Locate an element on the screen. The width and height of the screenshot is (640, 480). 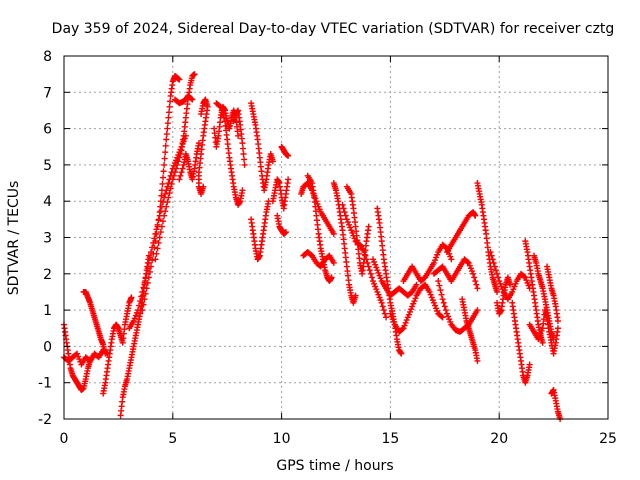
series-arc39 is located at coordinates (521, 342).